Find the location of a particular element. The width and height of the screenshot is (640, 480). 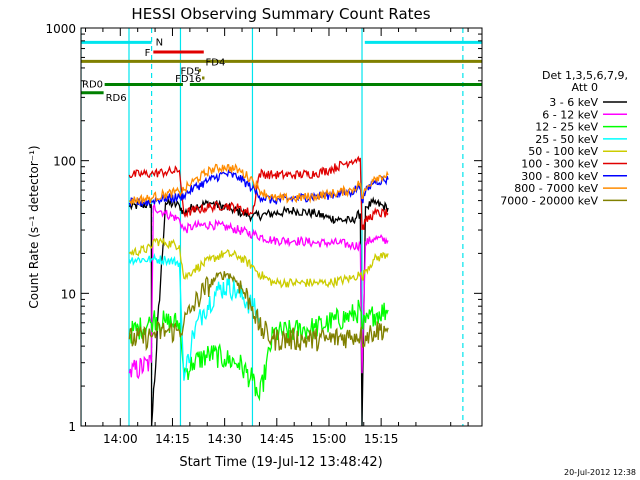

flag-label: FD5 is located at coordinates (190, 71).